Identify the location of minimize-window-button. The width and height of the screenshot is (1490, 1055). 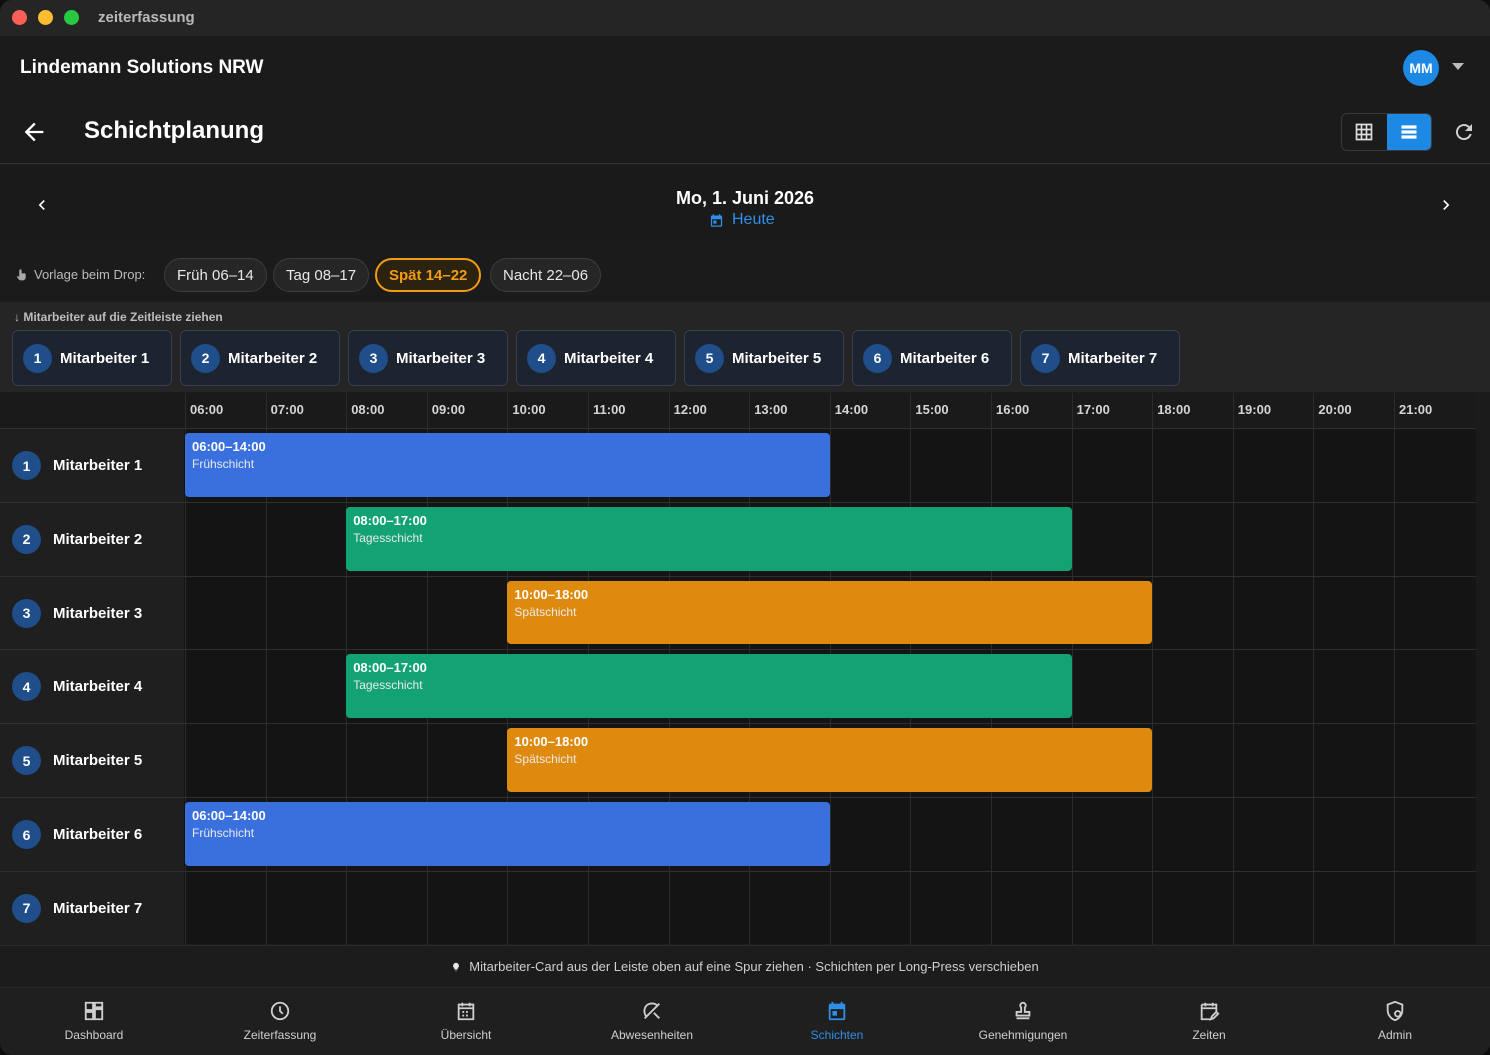
(45, 17).